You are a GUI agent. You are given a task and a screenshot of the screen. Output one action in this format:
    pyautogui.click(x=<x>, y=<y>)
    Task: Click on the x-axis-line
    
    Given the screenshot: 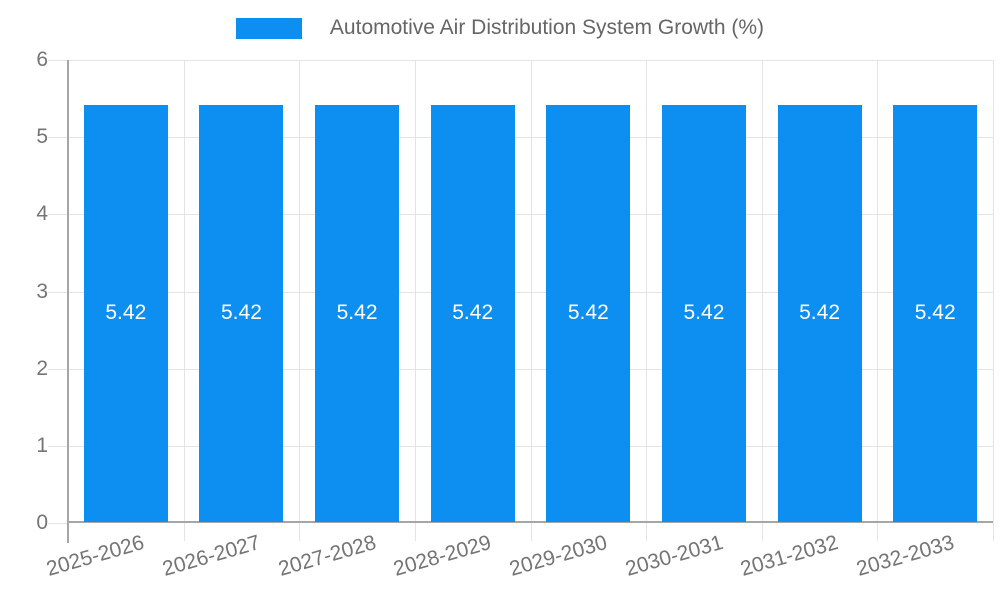 What is the action you would take?
    pyautogui.click(x=530, y=522)
    